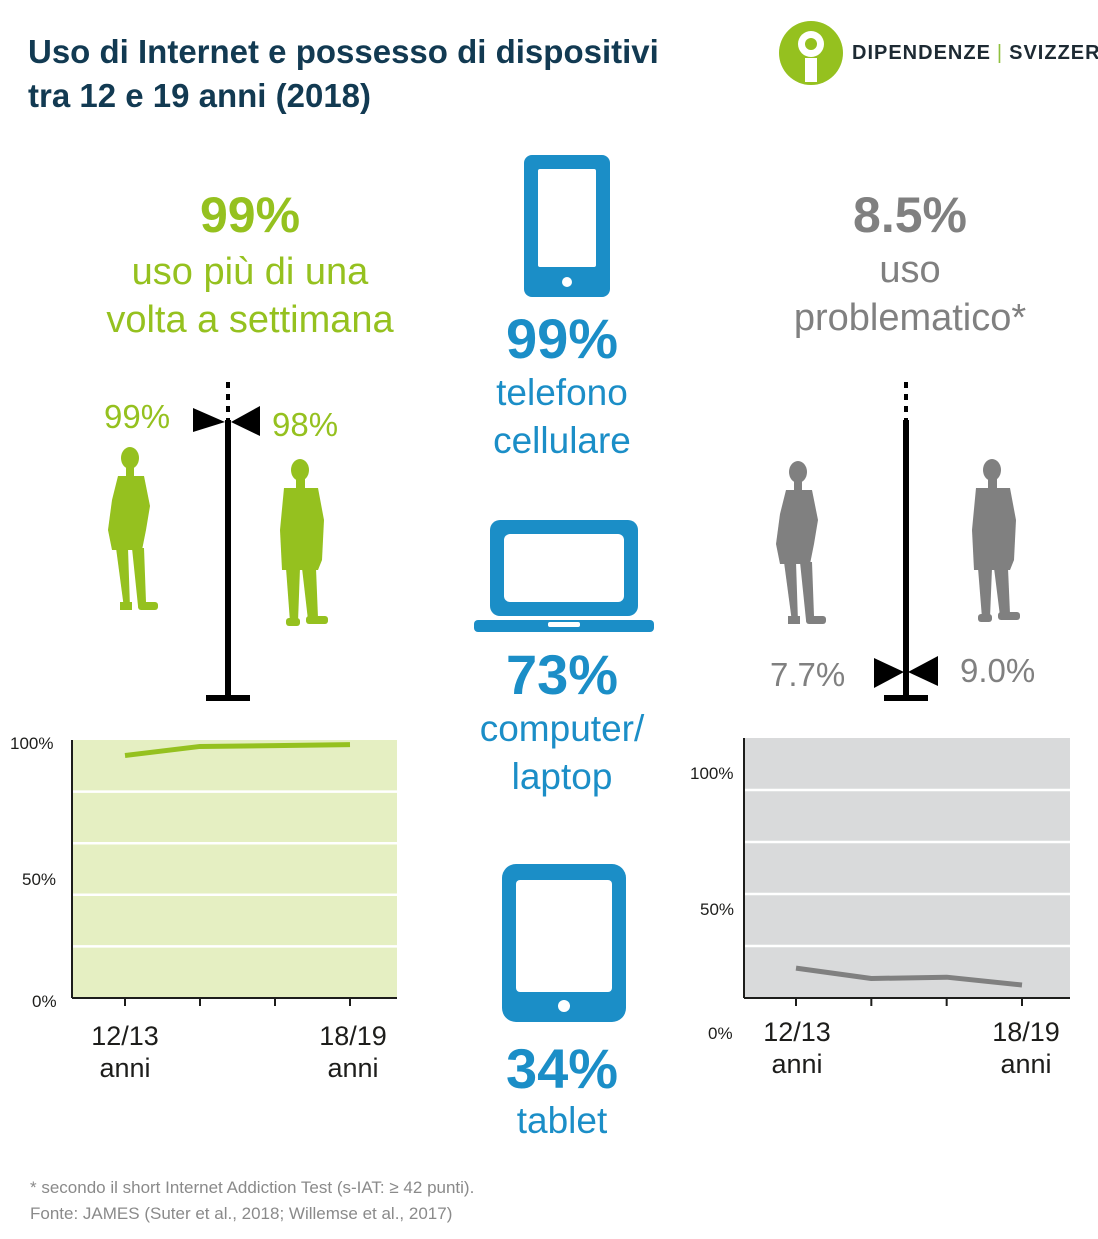 This screenshot has width=1098, height=1239. I want to click on right-xtick-last-line2: anni, so click(1026, 1064).